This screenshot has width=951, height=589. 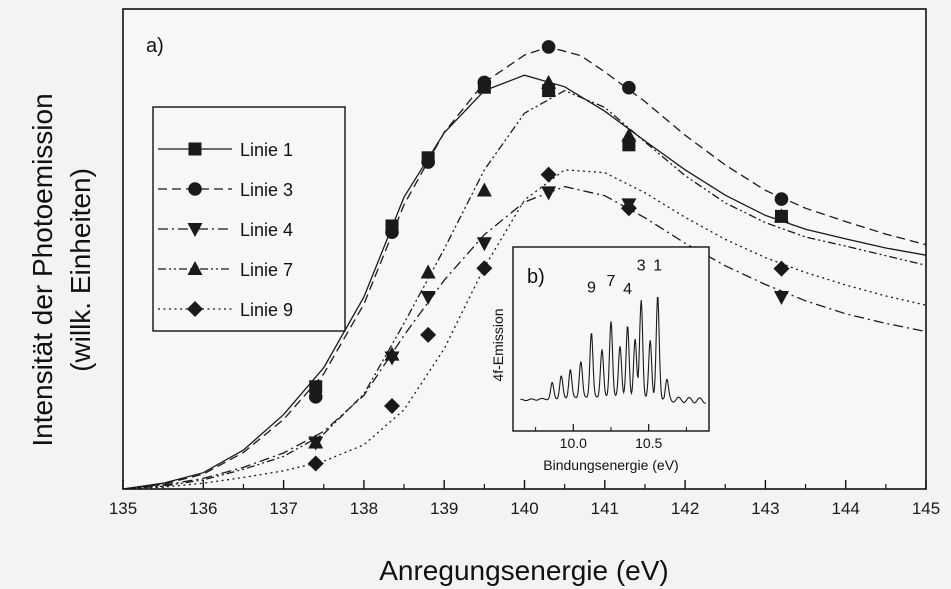 What do you see at coordinates (648, 443) in the screenshot?
I see `inset-x-tick-label: 10.5` at bounding box center [648, 443].